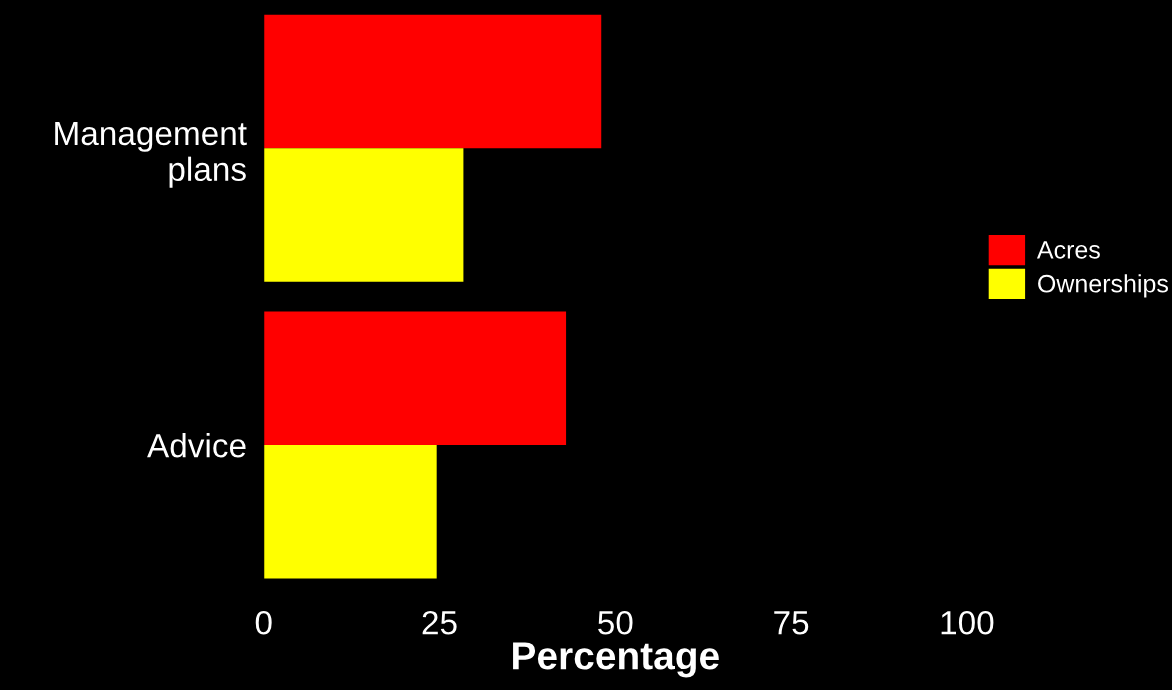 This screenshot has width=1172, height=690. I want to click on x-tick-label: 100, so click(967, 622).